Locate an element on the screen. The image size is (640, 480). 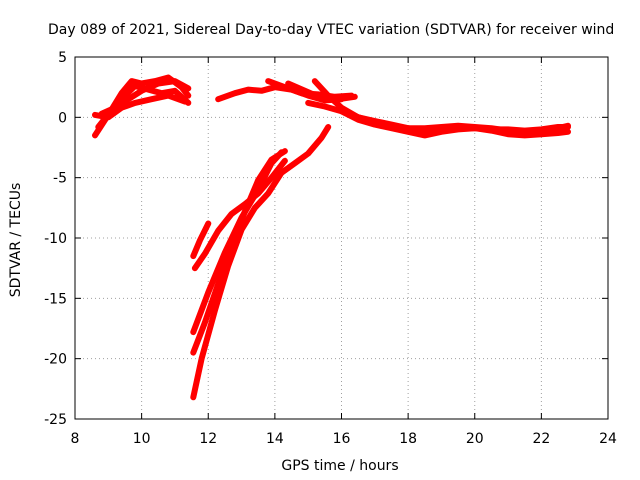
x-tick-label: 22 is located at coordinates (541, 439).